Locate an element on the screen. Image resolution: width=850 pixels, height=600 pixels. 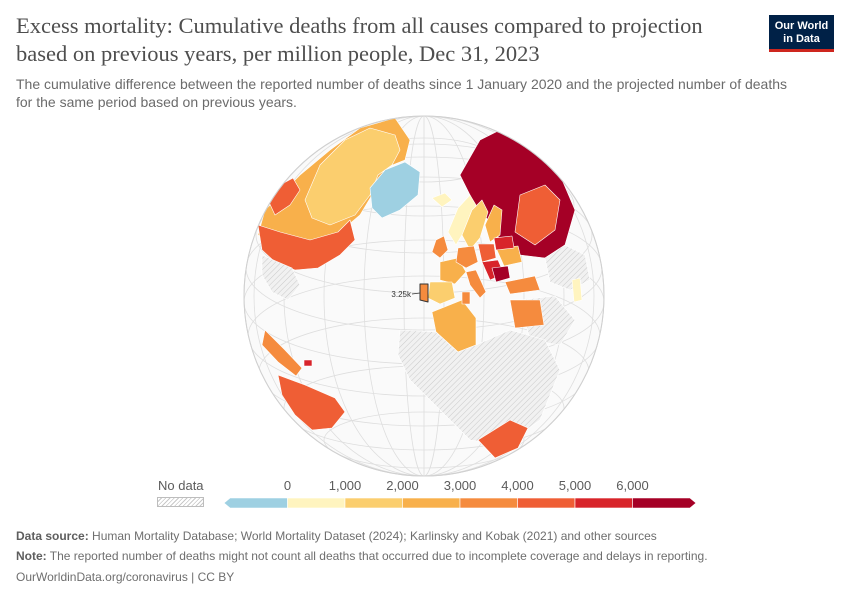
region-oman is located at coordinates (577, 290).